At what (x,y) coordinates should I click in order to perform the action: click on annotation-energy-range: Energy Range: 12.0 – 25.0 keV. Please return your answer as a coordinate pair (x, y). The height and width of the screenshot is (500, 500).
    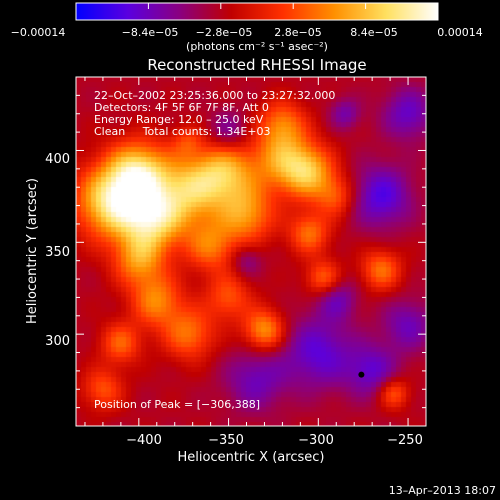
    Looking at the image, I should click on (179, 119).